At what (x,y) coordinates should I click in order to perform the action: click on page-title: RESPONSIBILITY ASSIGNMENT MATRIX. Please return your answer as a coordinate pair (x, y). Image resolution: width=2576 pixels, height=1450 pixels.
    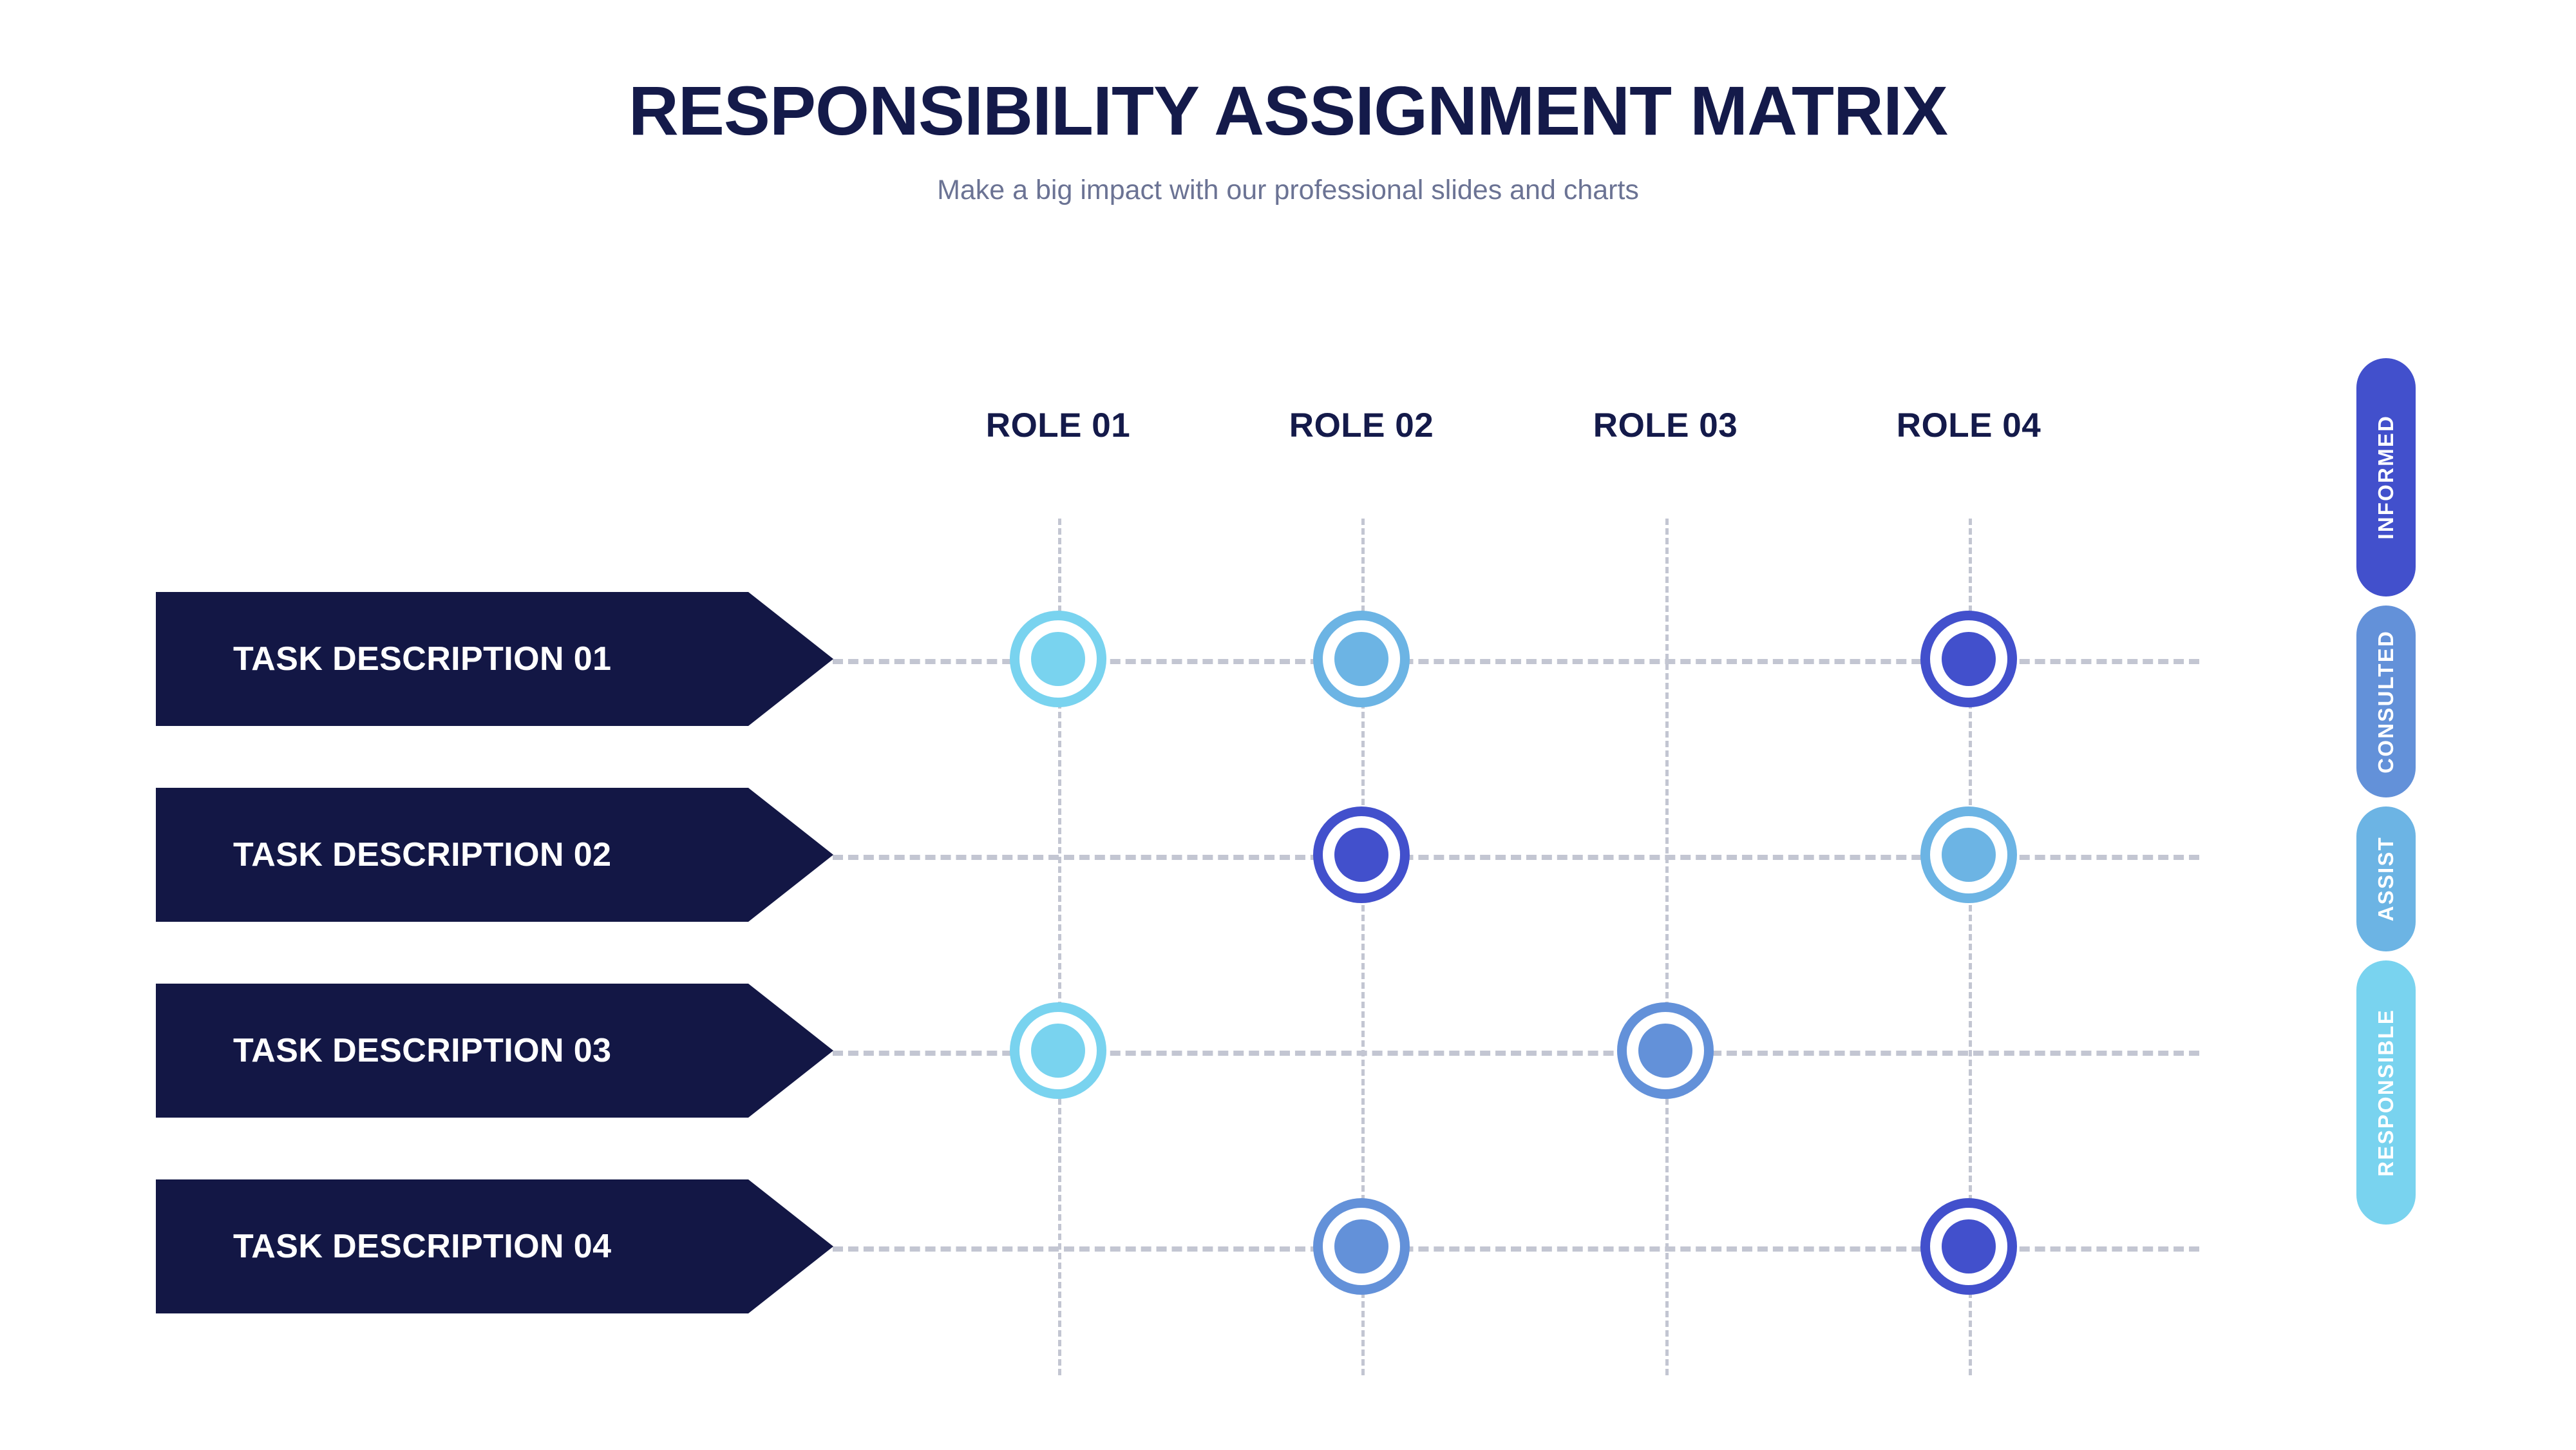
    Looking at the image, I should click on (1288, 110).